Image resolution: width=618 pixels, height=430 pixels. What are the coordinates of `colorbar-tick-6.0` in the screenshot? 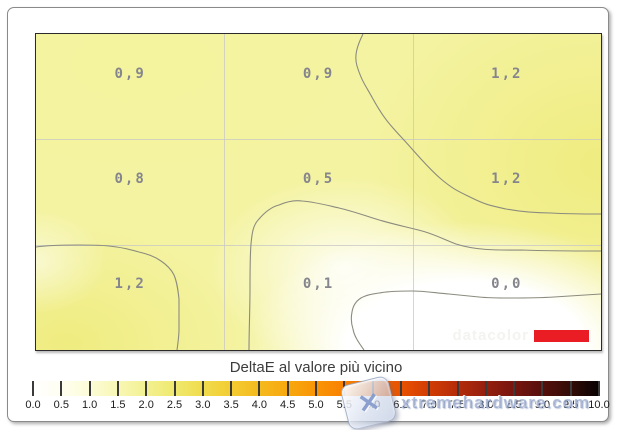 It's located at (372, 388).